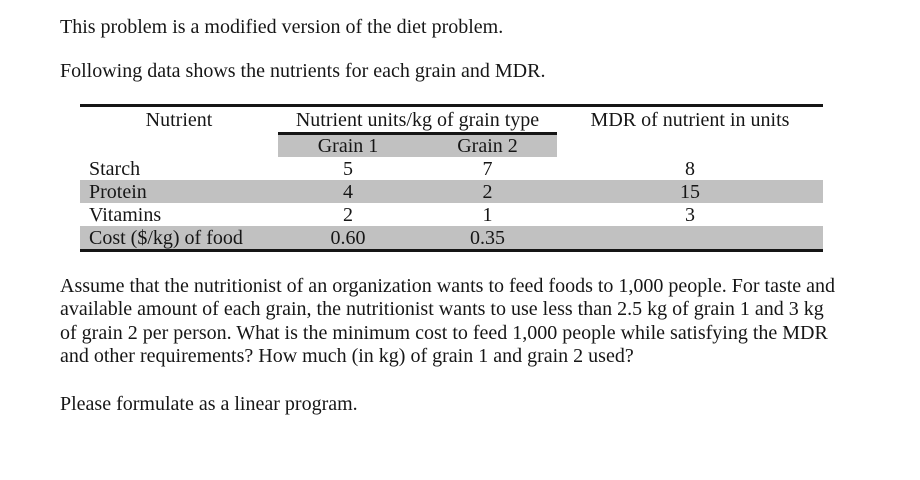 This screenshot has width=920, height=480. What do you see at coordinates (115, 168) in the screenshot?
I see `row-label: Starch` at bounding box center [115, 168].